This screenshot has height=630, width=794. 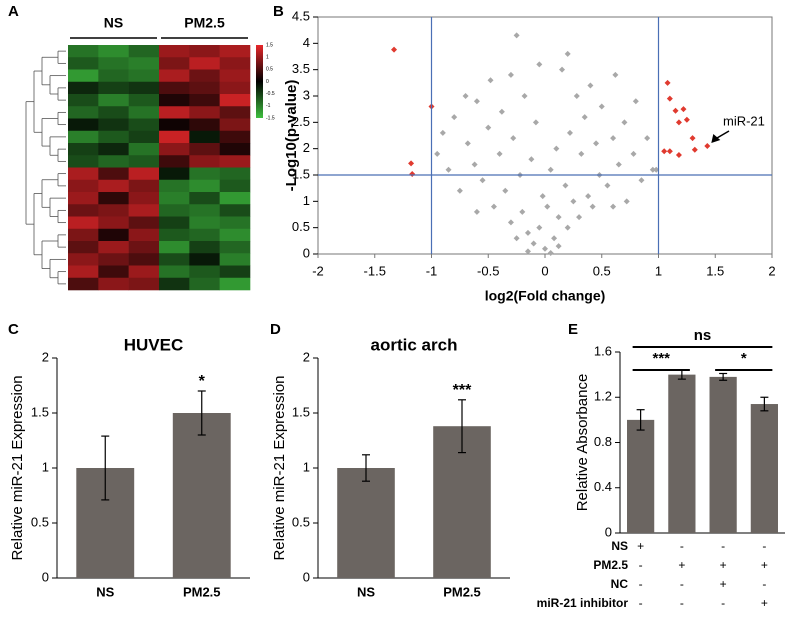 What do you see at coordinates (603, 350) in the screenshot?
I see `y-tick-label: 1.6` at bounding box center [603, 350].